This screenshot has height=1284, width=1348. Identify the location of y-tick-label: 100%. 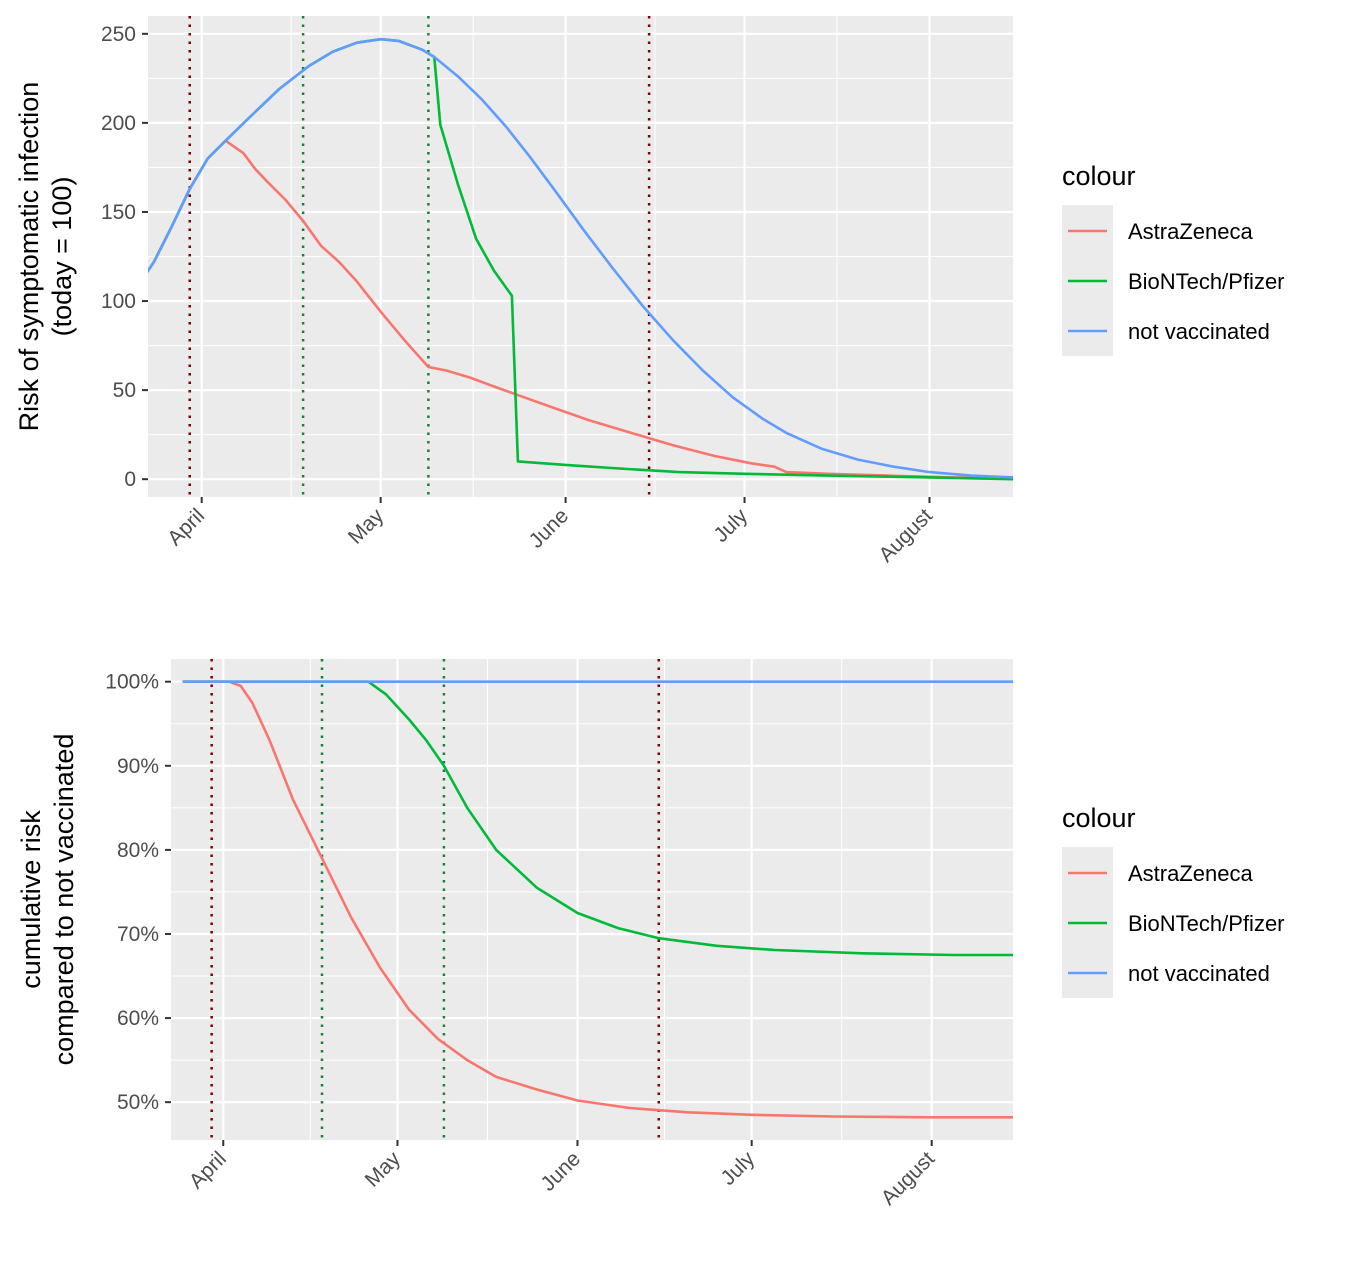
(132, 682).